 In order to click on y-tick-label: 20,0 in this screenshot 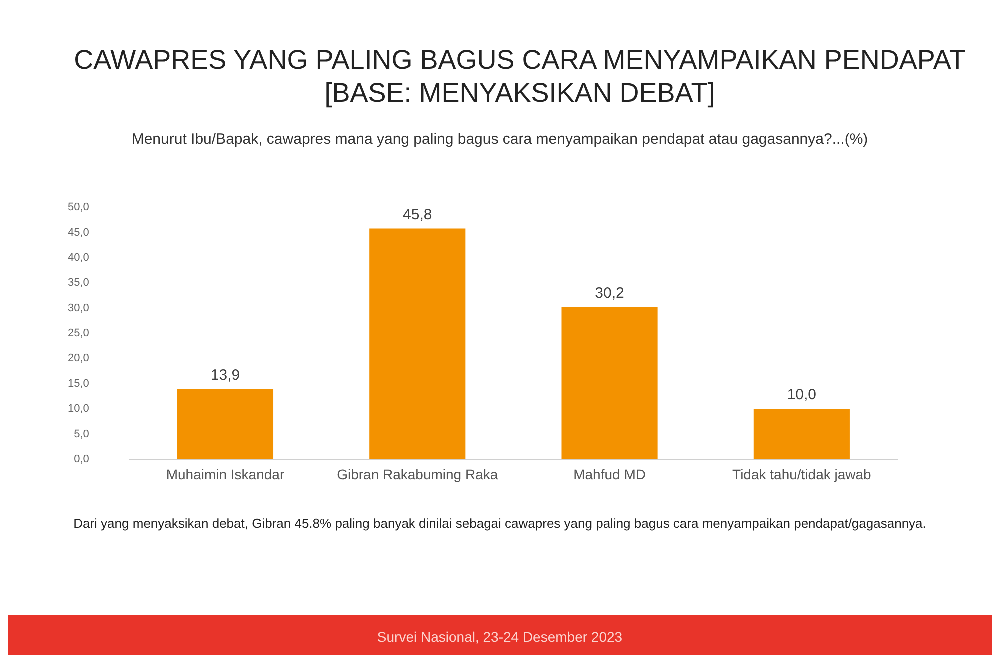, I will do `click(79, 358)`.